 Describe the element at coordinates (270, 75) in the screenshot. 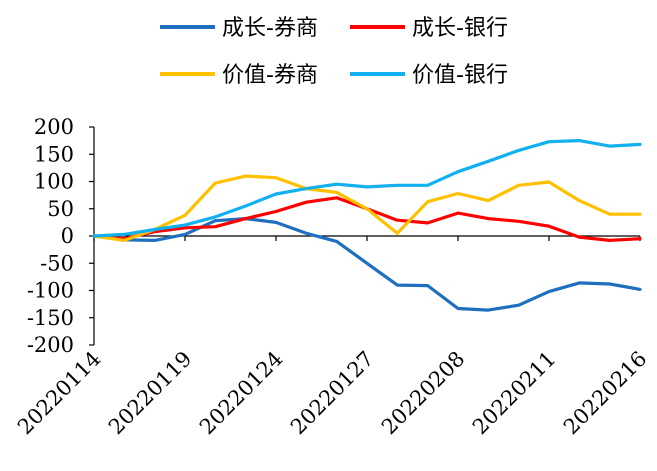

I see `legend-label-2: 价值-券商` at that location.